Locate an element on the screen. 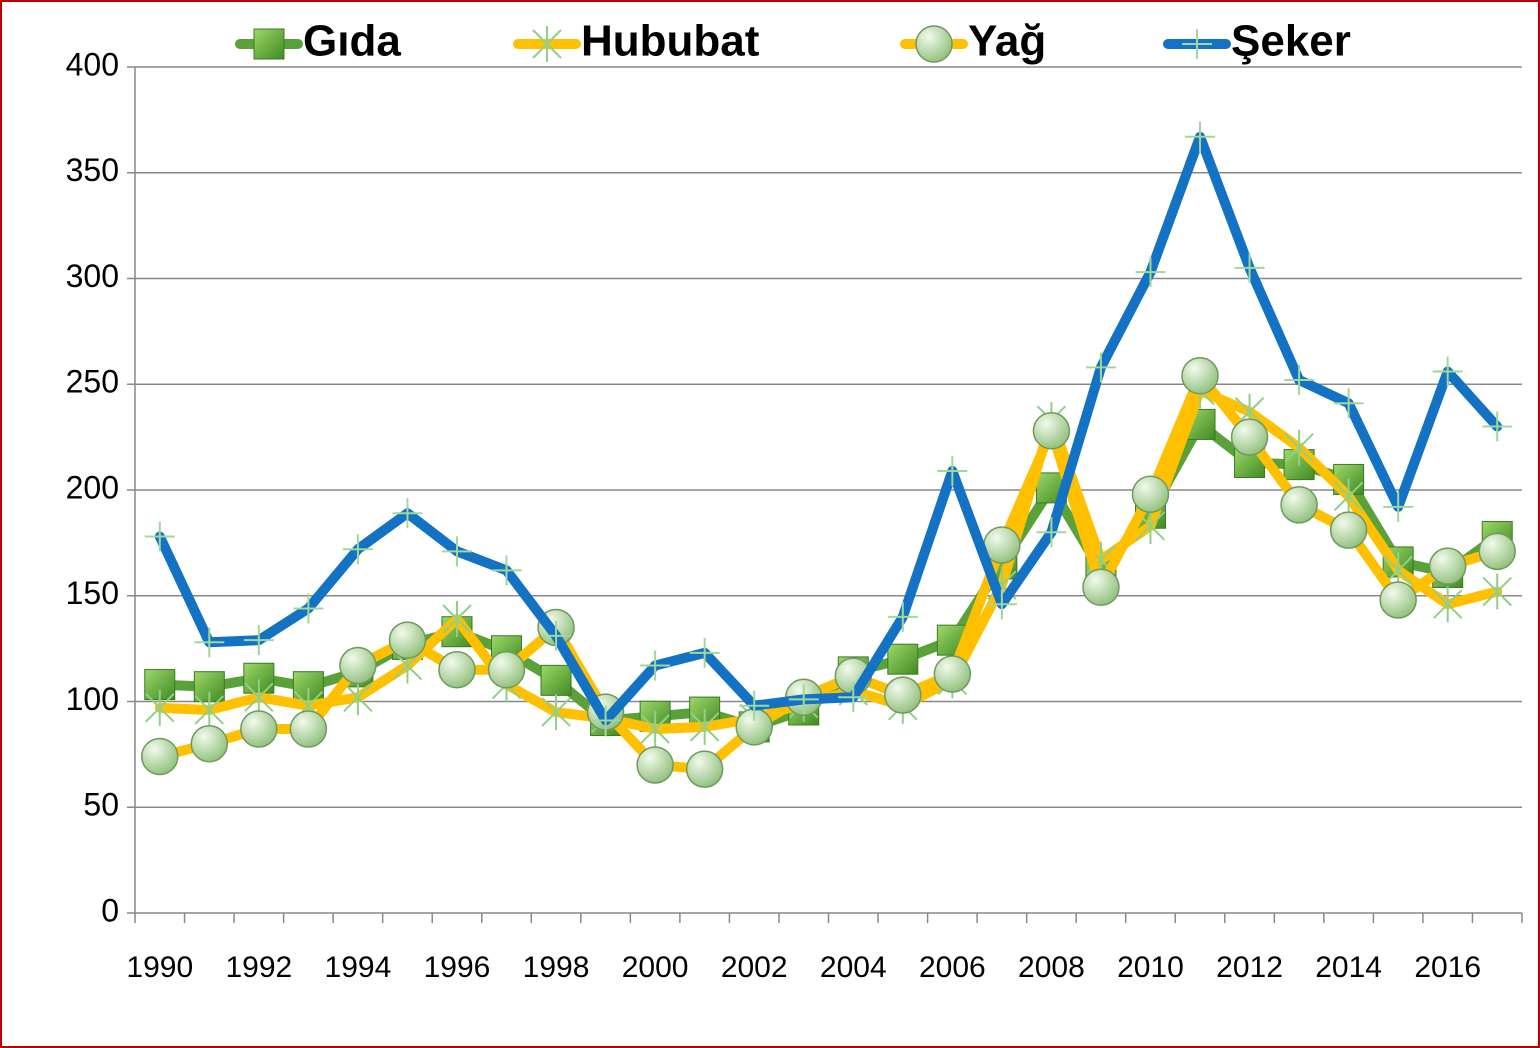 The image size is (1540, 1048). legend-label: Gıda is located at coordinates (352, 41).